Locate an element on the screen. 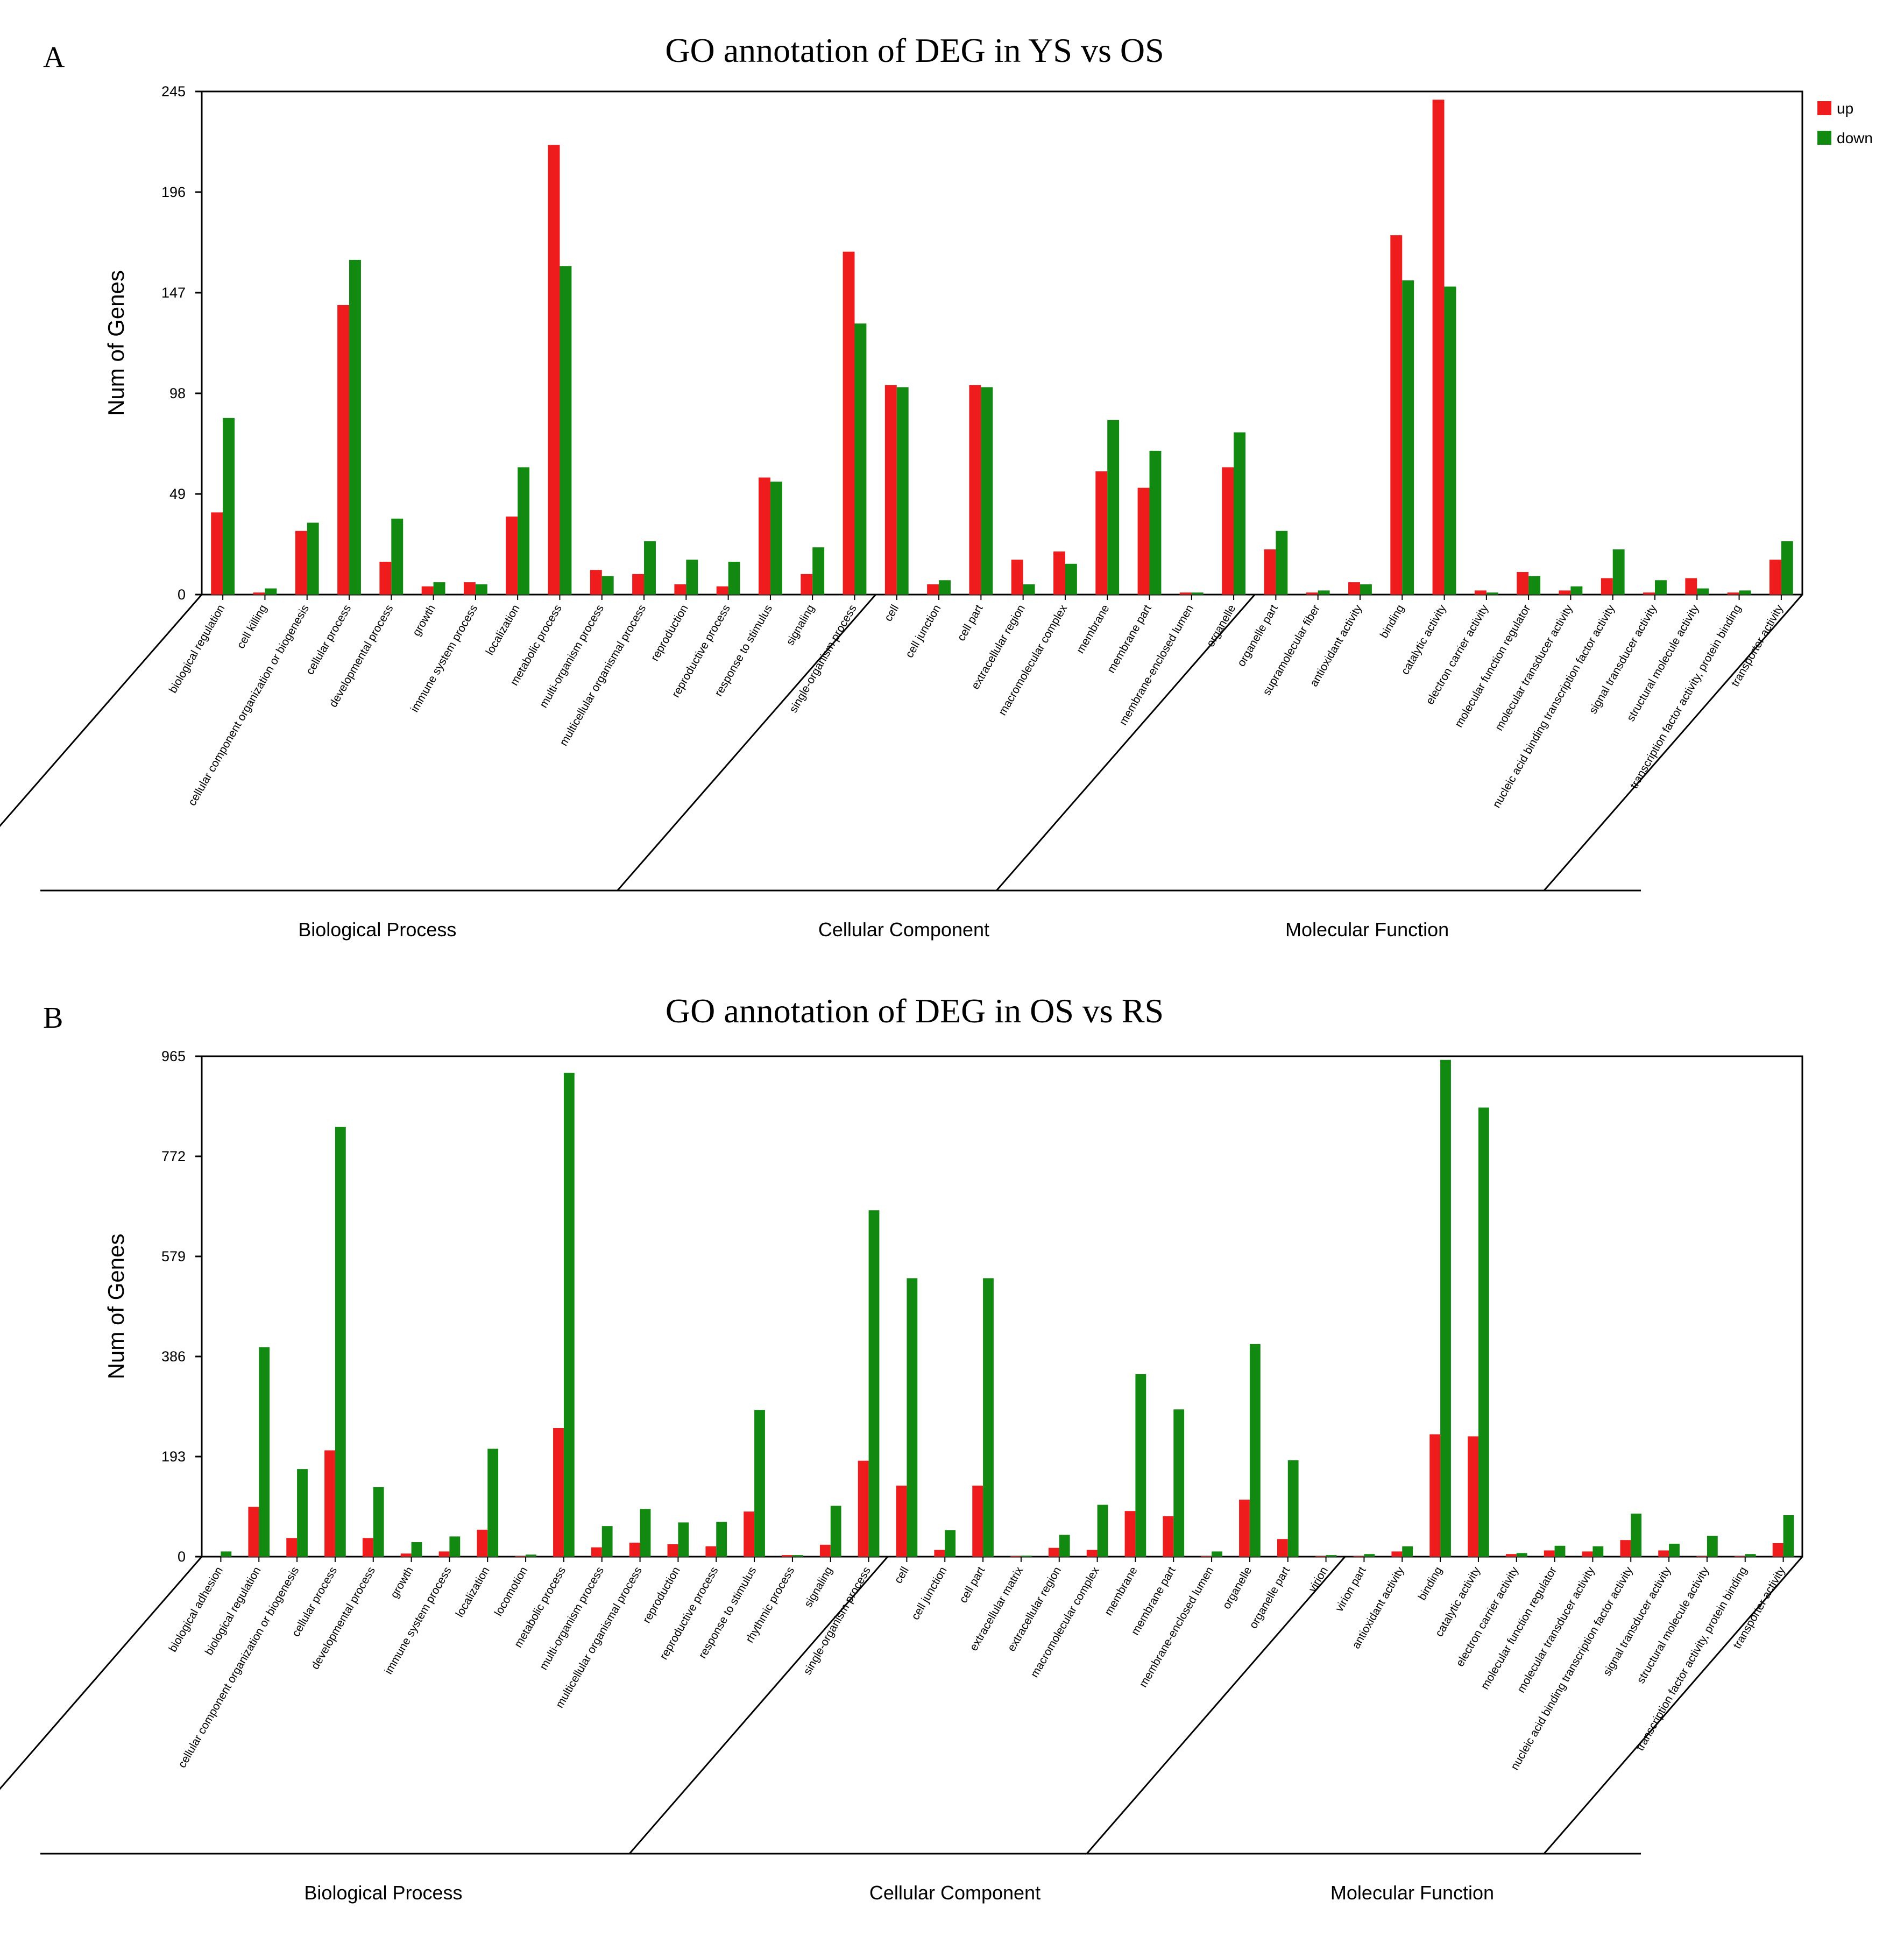  category-label: structural molecule activity is located at coordinates (1663, 663).